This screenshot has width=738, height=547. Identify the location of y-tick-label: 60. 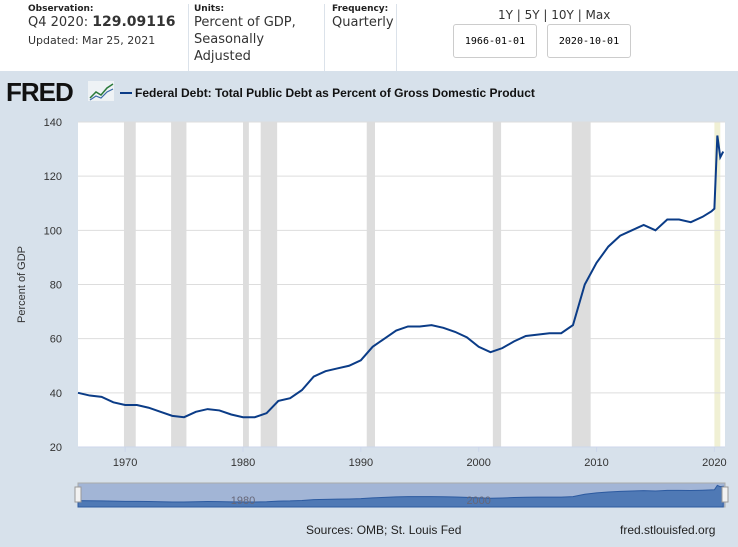
(56, 340).